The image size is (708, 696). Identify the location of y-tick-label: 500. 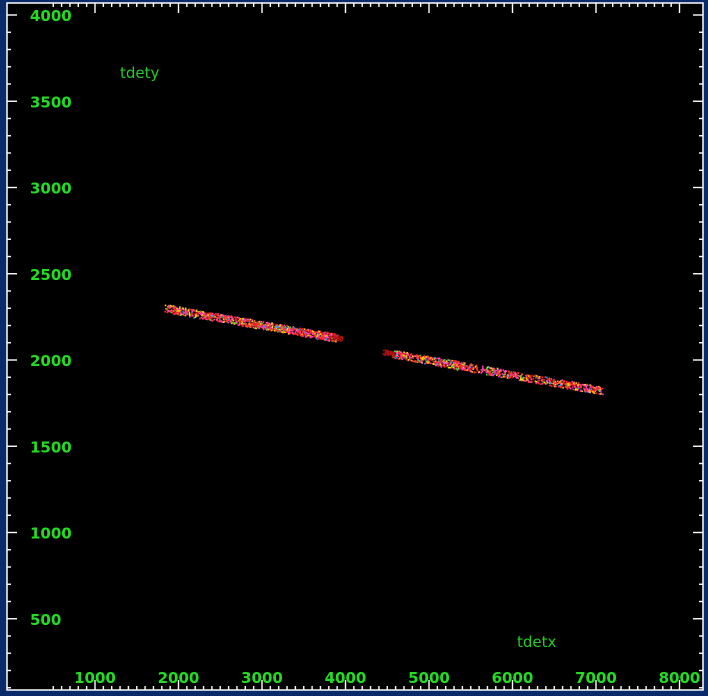
(45, 620).